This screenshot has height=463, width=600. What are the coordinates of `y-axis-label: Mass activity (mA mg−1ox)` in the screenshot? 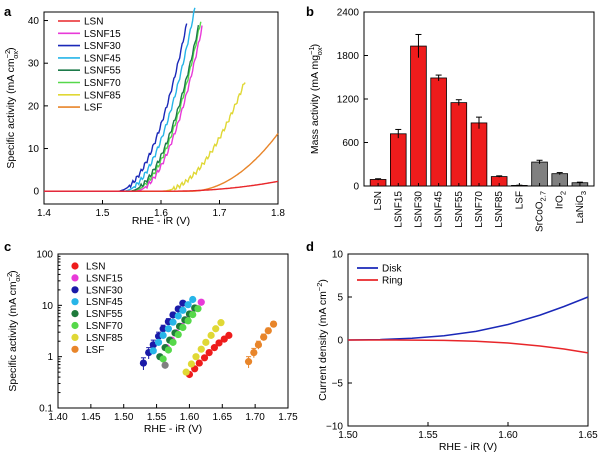 It's located at (315, 99).